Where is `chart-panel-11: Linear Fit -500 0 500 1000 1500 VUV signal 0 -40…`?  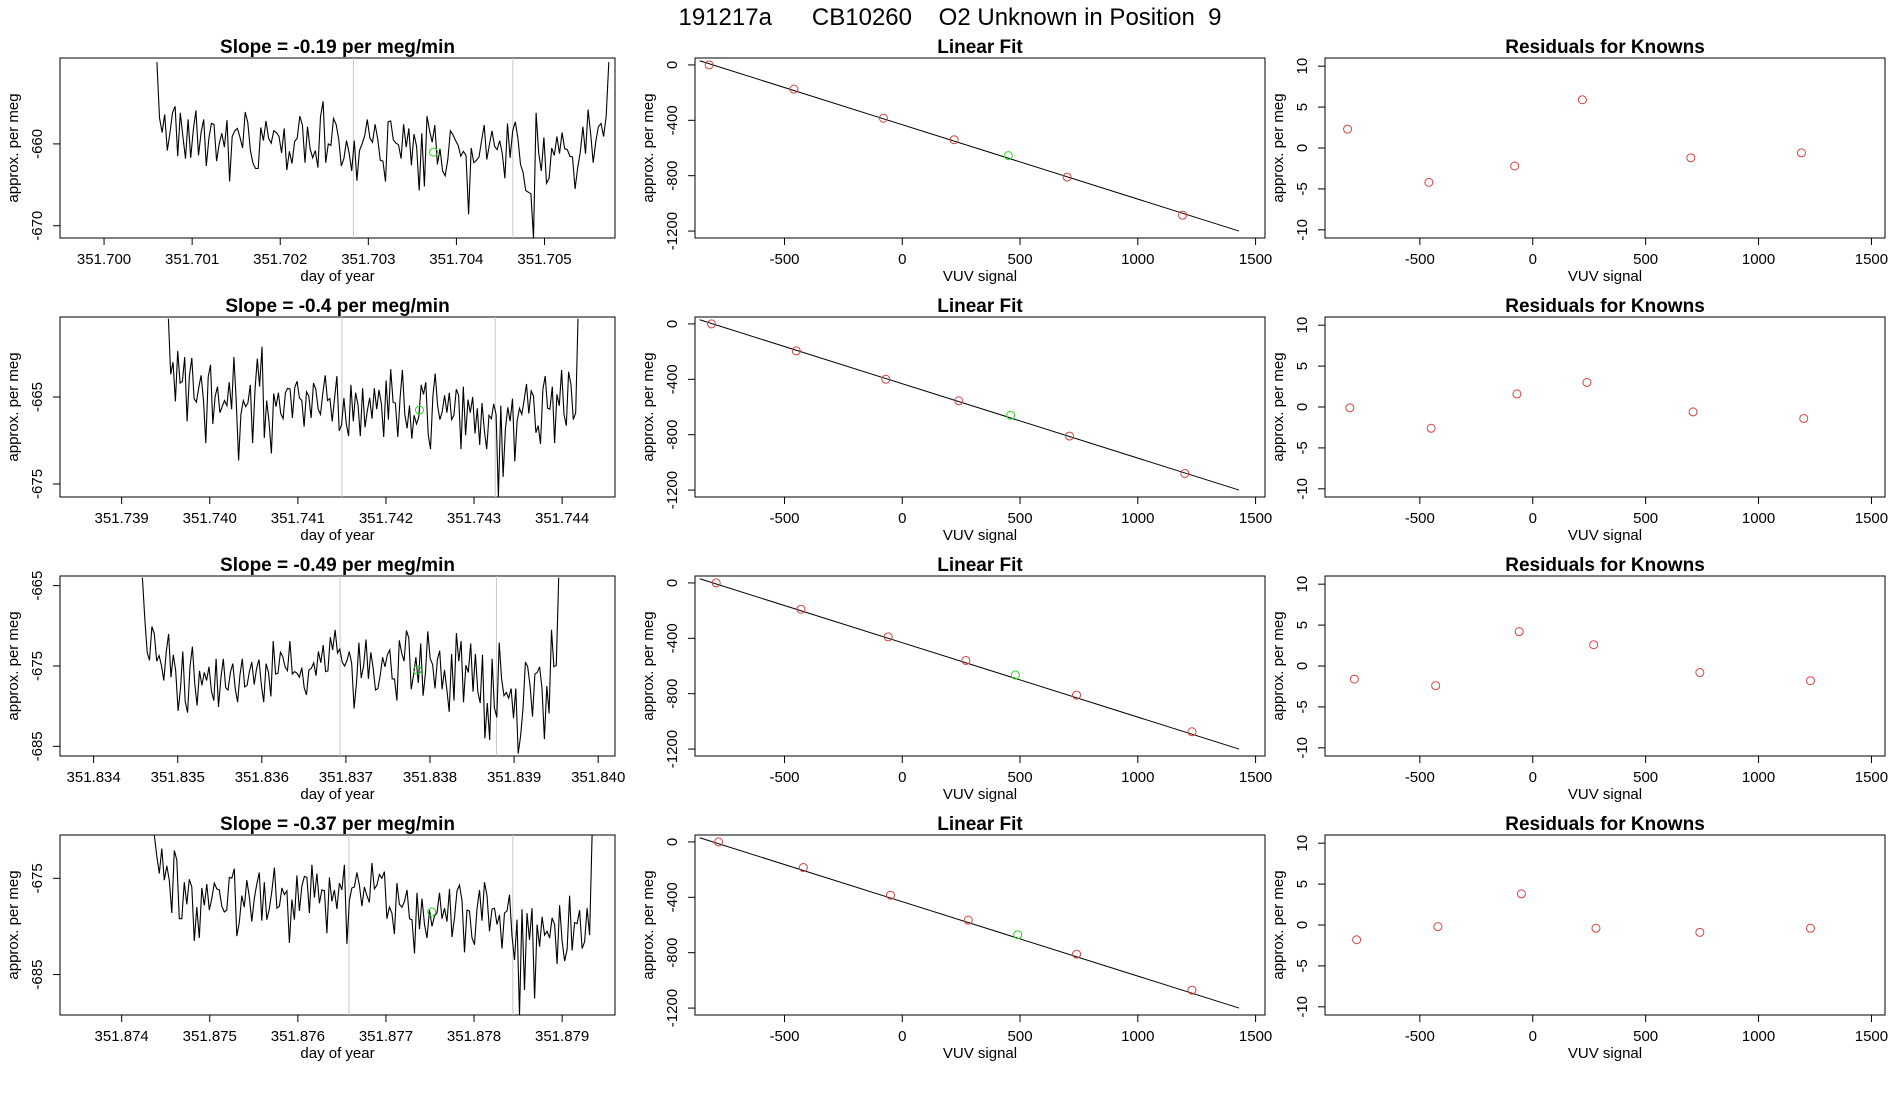 chart-panel-11: Linear Fit -500 0 500 1000 1500 VUV signal 0 -40… is located at coordinates (956, 938).